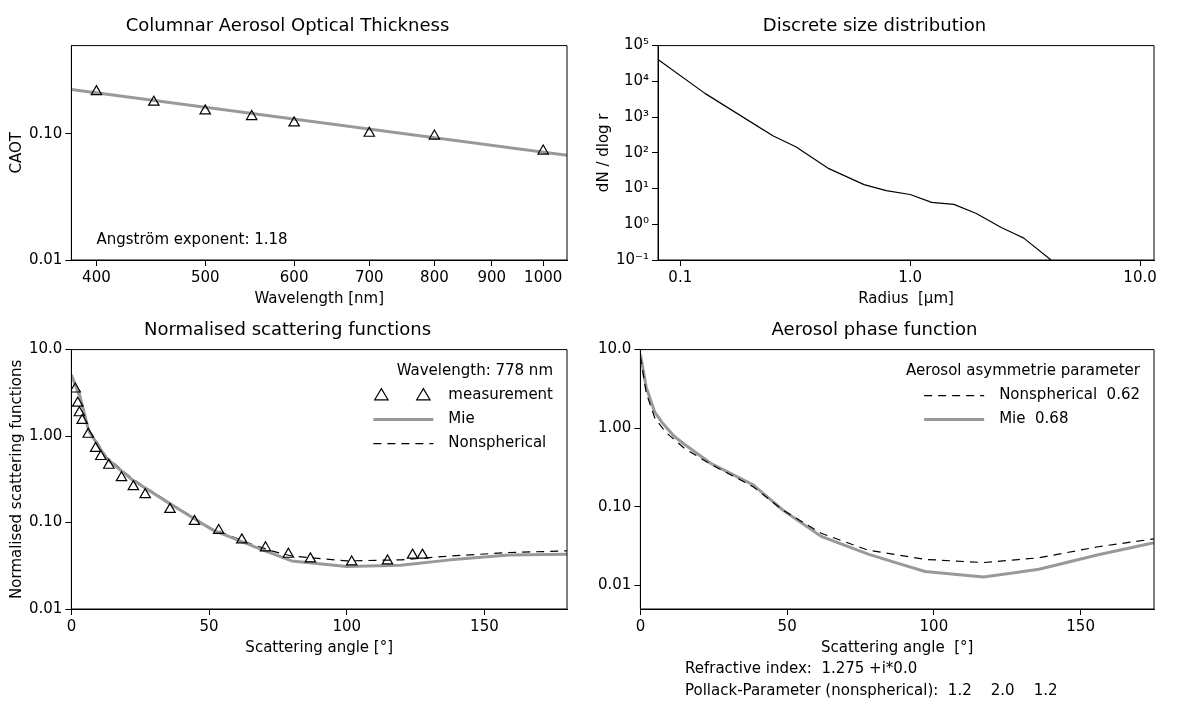  Describe the element at coordinates (680, 276) in the screenshot. I see `x-tick-label: 0.1` at that location.